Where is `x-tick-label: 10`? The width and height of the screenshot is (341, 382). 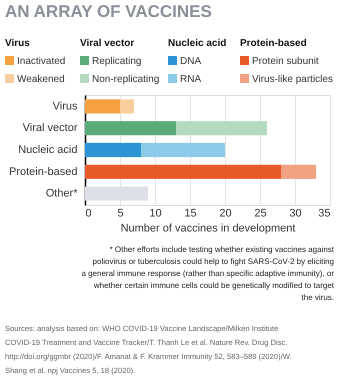
x-tick-label: 10 is located at coordinates (155, 214).